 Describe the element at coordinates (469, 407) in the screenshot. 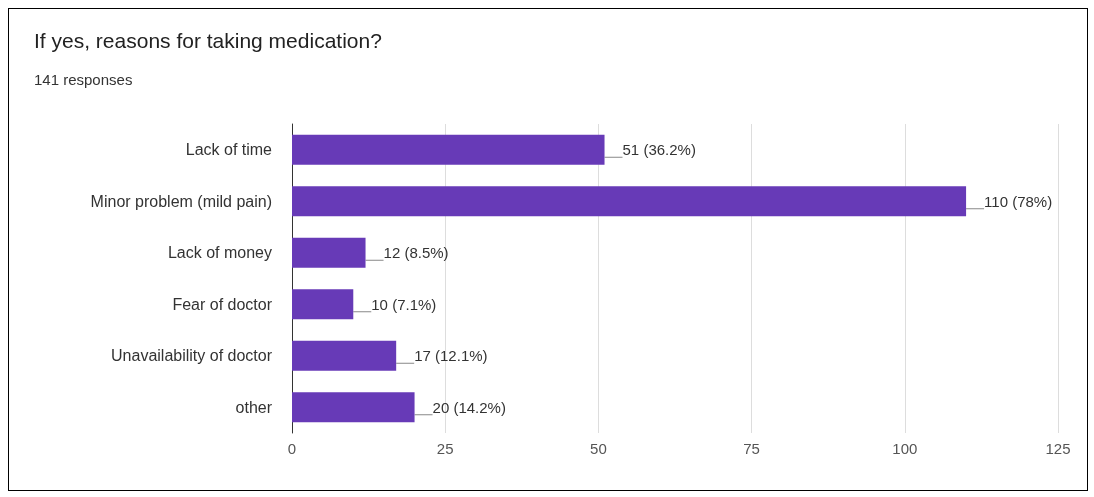

I see `data-label: 20 (14.2%)` at that location.